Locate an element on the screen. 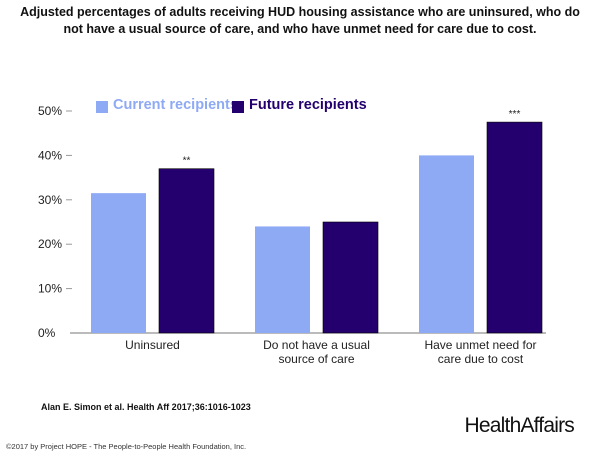 This screenshot has height=464, width=600. significance-marker: ** is located at coordinates (187, 161).